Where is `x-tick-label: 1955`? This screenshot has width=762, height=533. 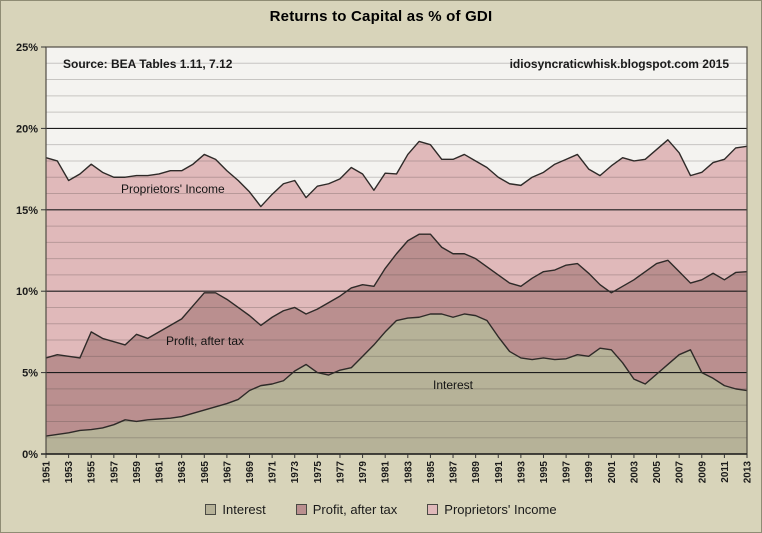 x-tick-label: 1955 is located at coordinates (92, 472).